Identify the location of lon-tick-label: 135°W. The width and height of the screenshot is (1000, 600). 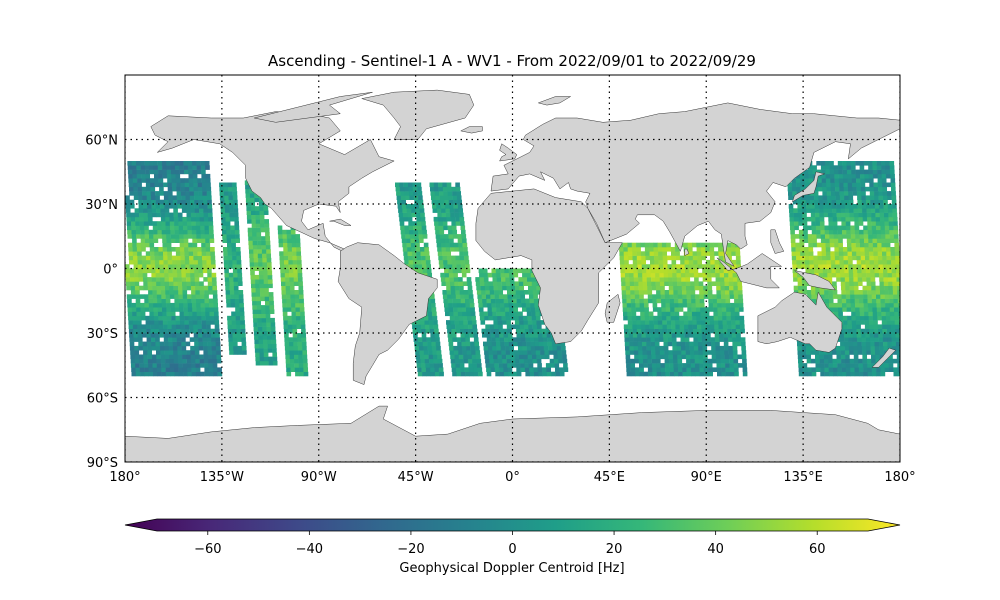
(222, 477).